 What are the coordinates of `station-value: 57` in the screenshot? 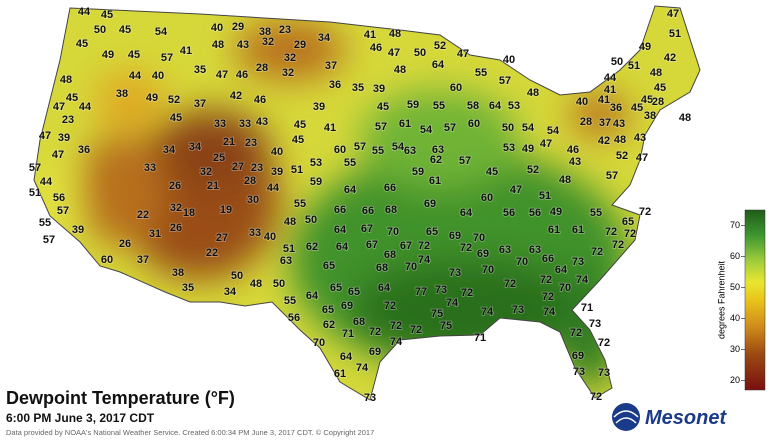 It's located at (505, 81).